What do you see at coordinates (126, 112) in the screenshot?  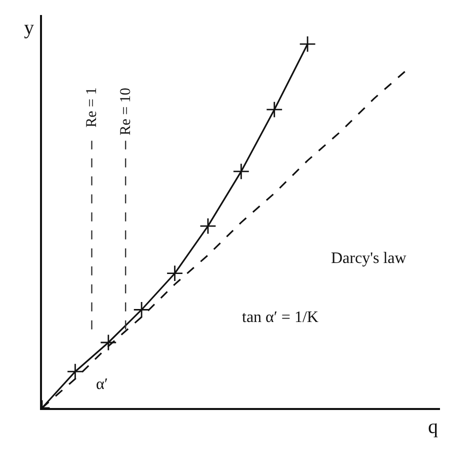 I see `annotation: Re = 10` at bounding box center [126, 112].